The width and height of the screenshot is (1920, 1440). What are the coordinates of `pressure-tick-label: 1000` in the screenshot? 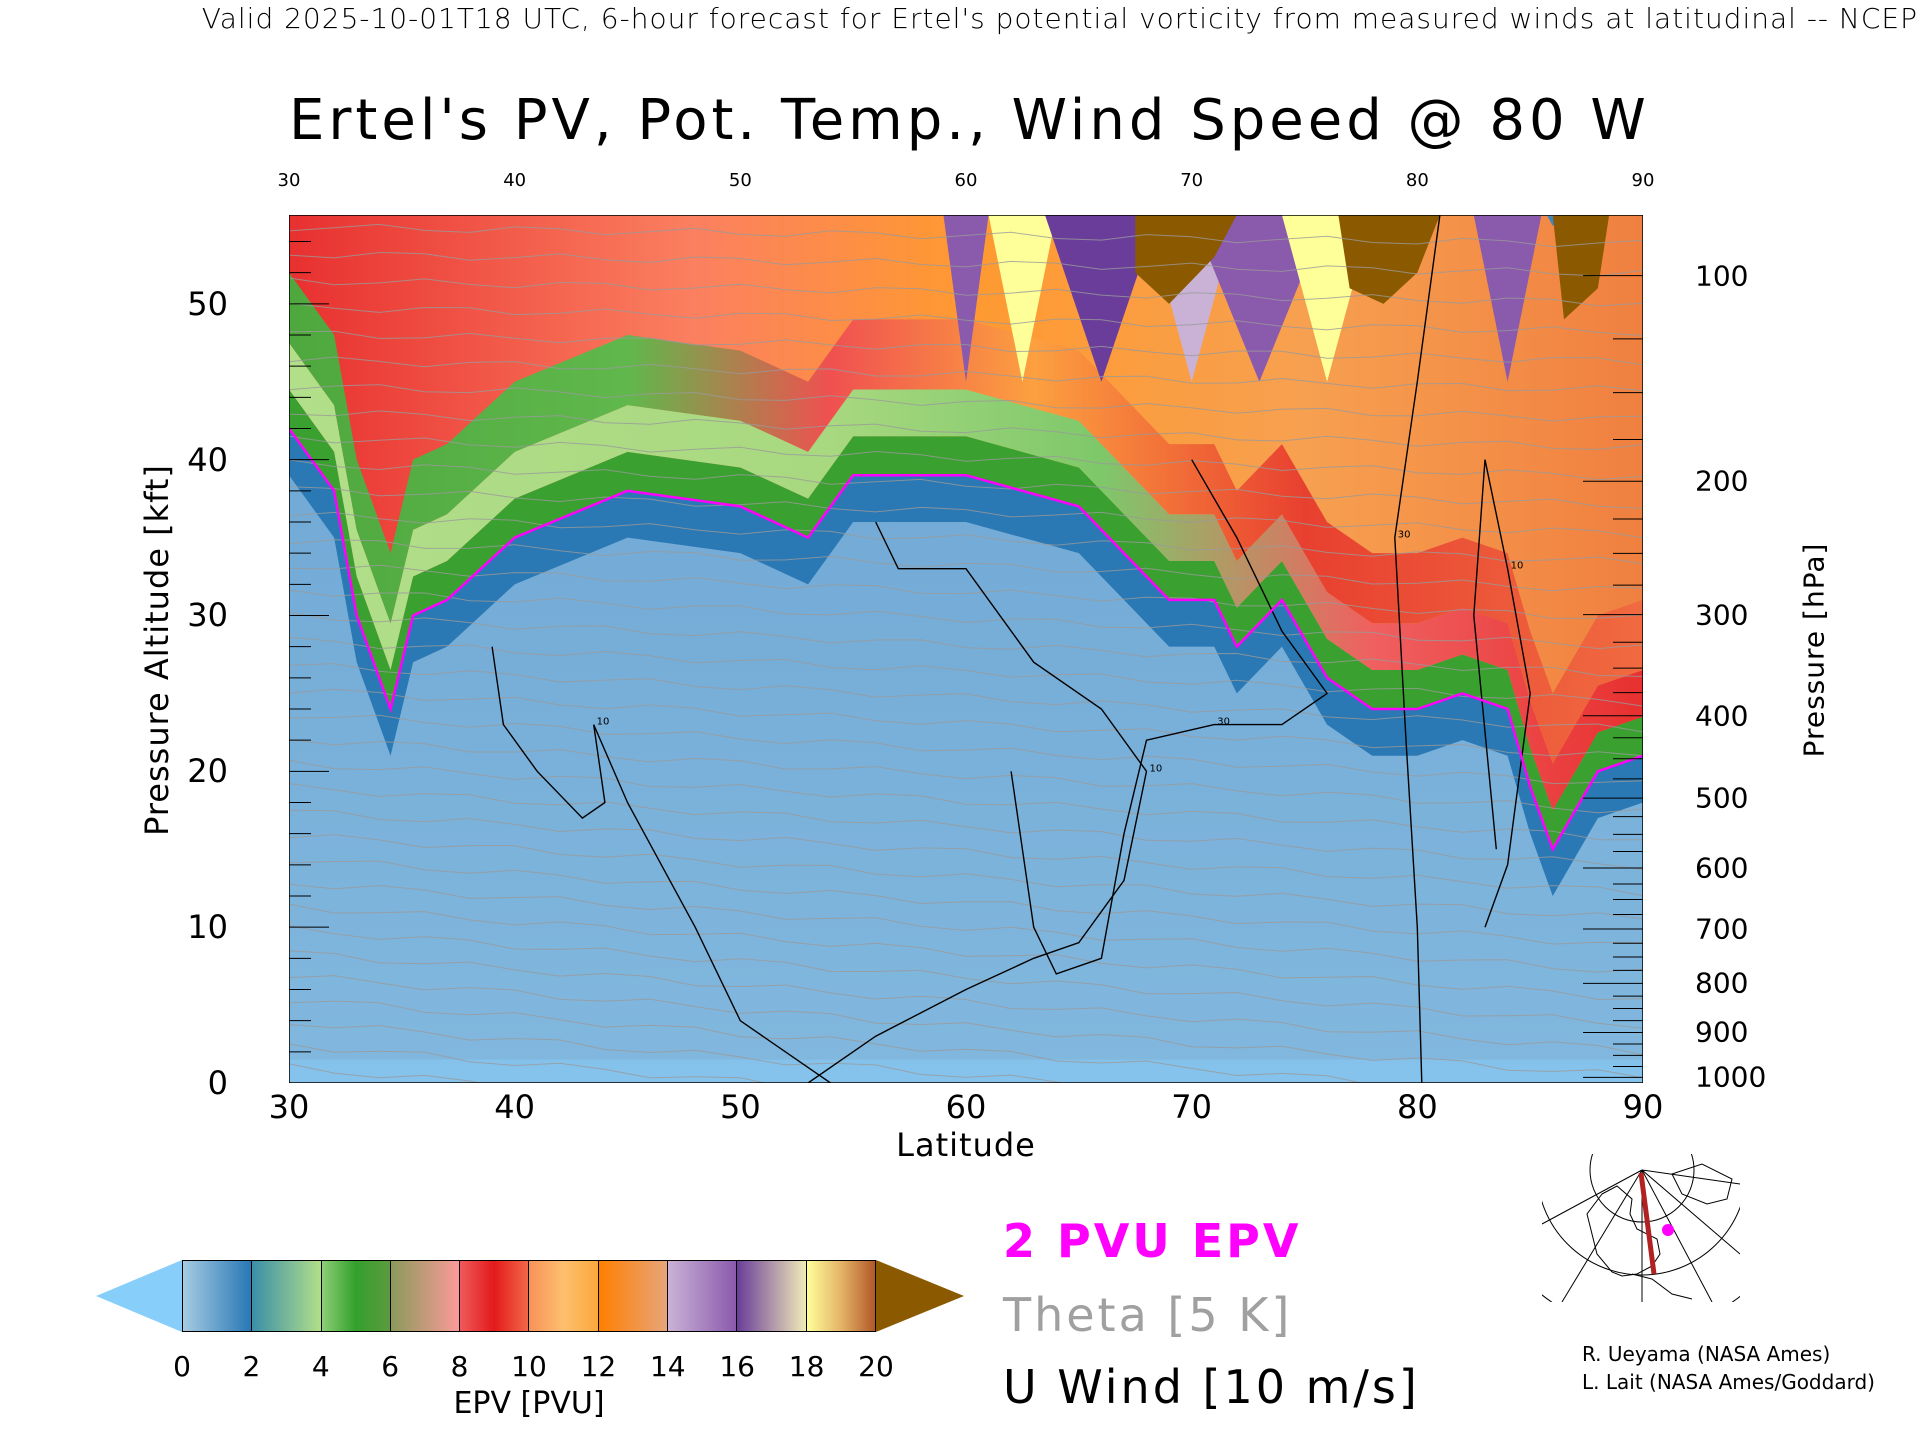 It's located at (1731, 1077).